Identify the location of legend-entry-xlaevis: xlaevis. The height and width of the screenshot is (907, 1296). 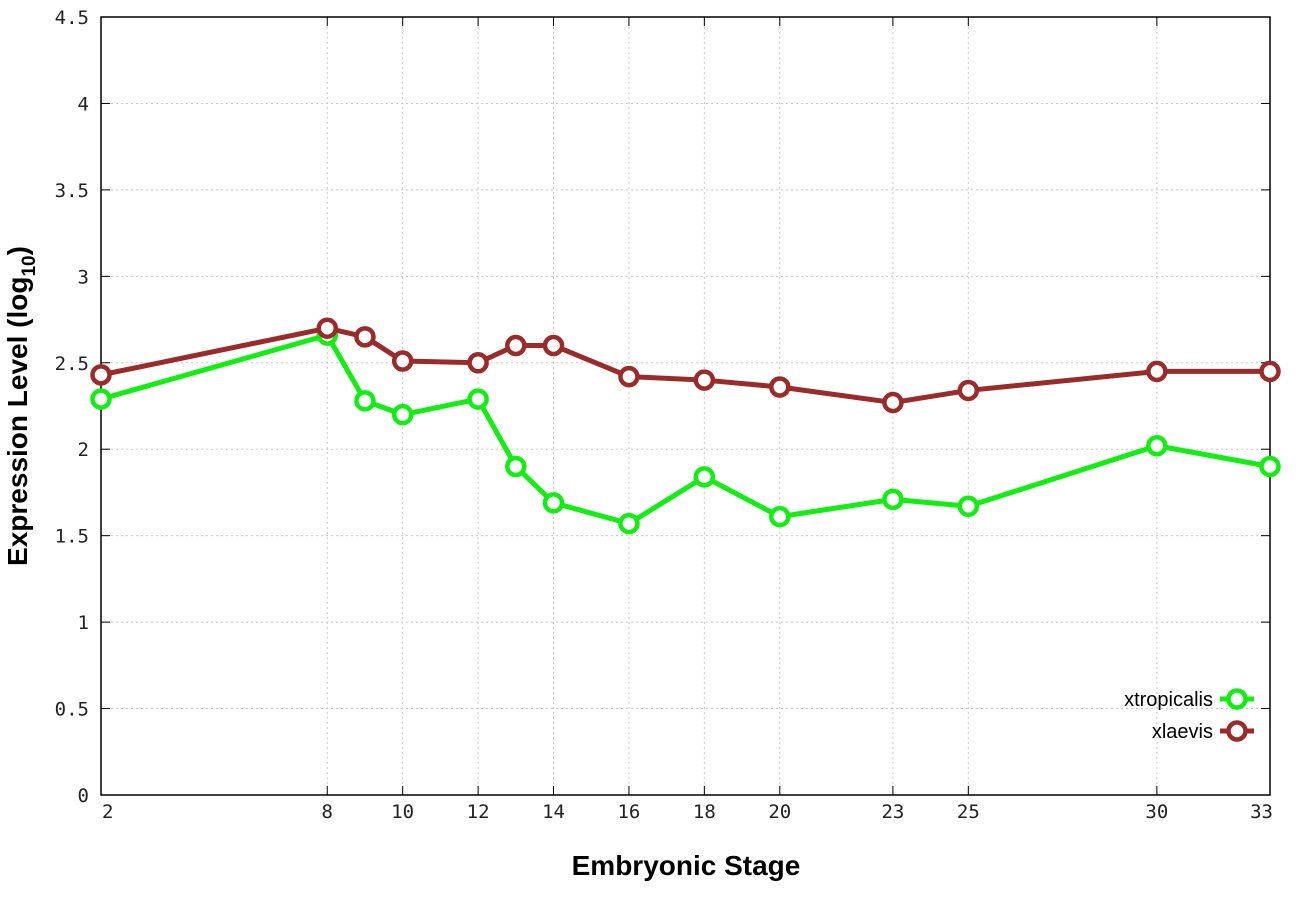
(1203, 731).